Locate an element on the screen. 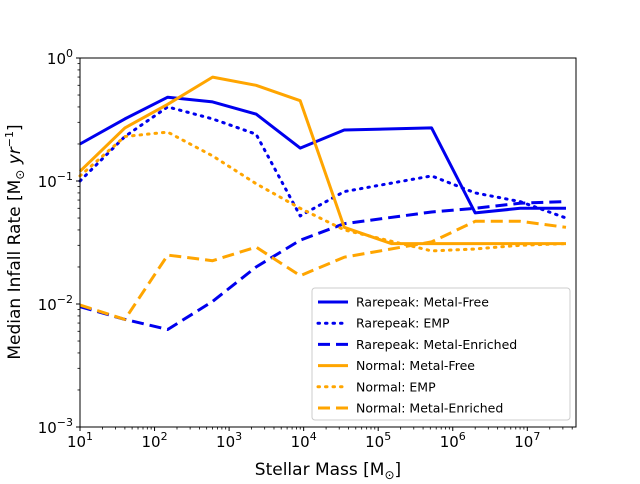  legend-label-4: Normal: Metal-Free is located at coordinates (415, 365).